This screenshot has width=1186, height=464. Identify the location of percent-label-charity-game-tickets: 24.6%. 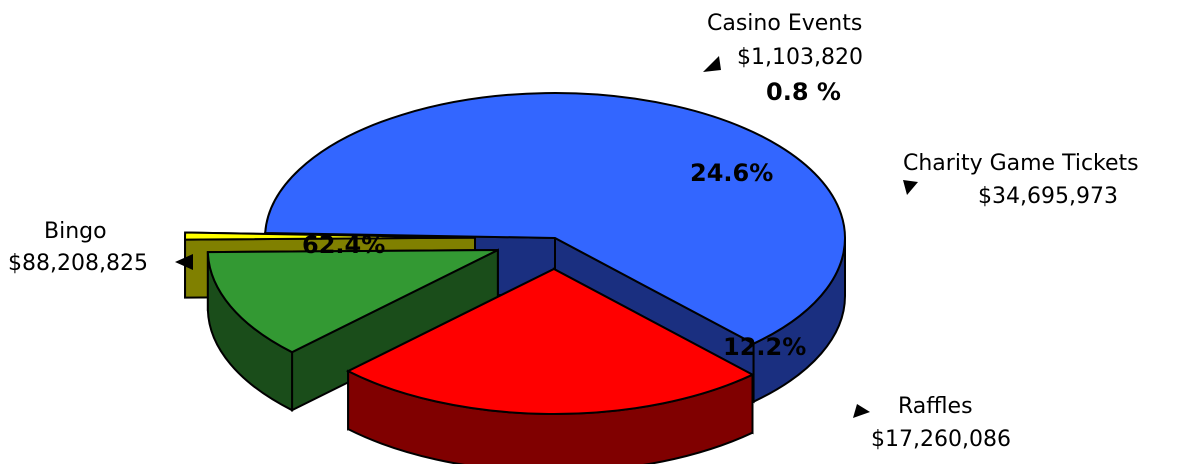
(731, 173).